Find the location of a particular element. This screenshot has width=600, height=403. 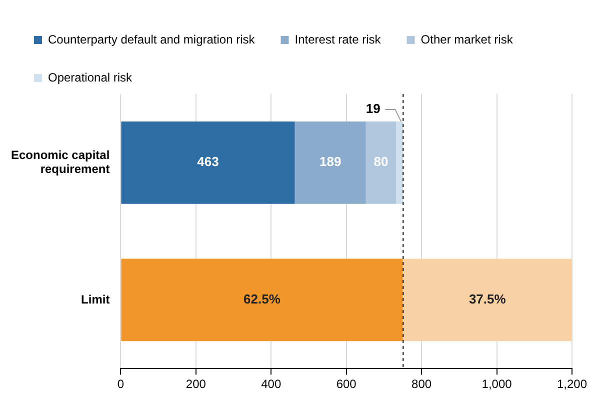

annotation: 37.5% is located at coordinates (487, 299).